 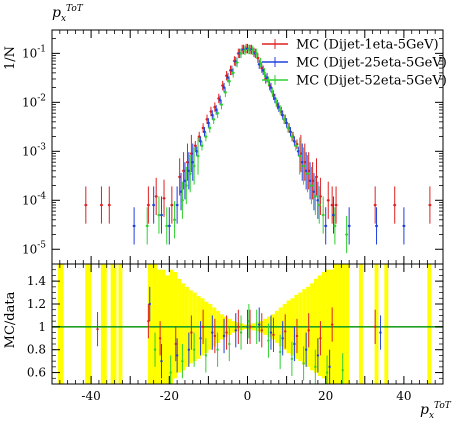 What do you see at coordinates (239, 335) in the screenshot?
I see `ratio-data-points` at bounding box center [239, 335].